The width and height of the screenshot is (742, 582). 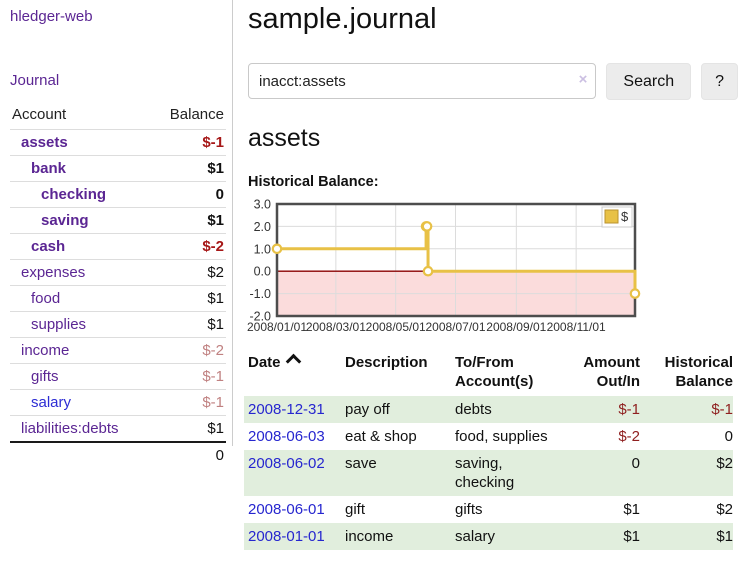 I want to click on account-link-supplies: supplies, so click(x=59, y=324).